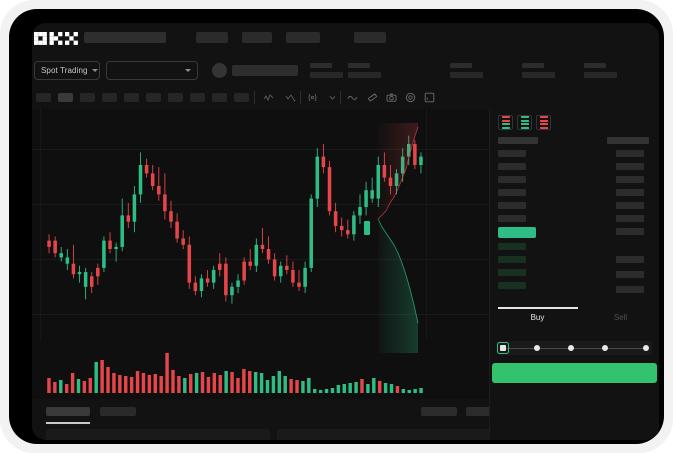 The width and height of the screenshot is (673, 453). Describe the element at coordinates (352, 97) in the screenshot. I see `drawing-tool-icon` at that location.